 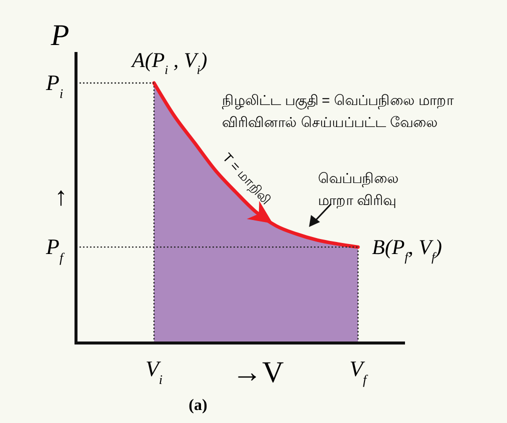 I want to click on y-axis-title: P, so click(x=60, y=35).